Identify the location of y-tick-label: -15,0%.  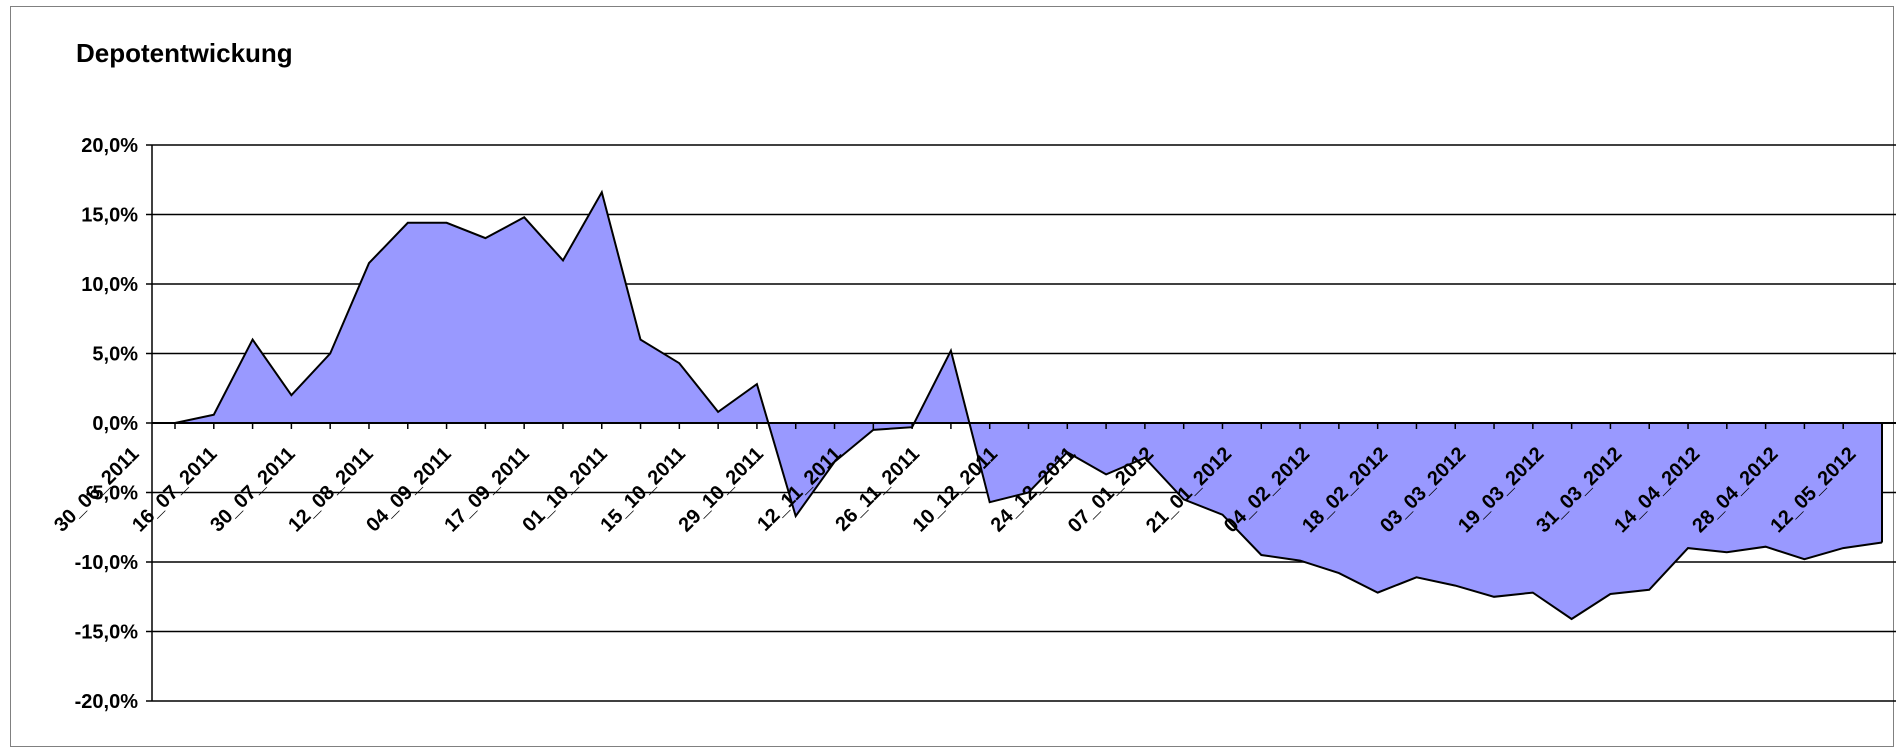
(107, 633).